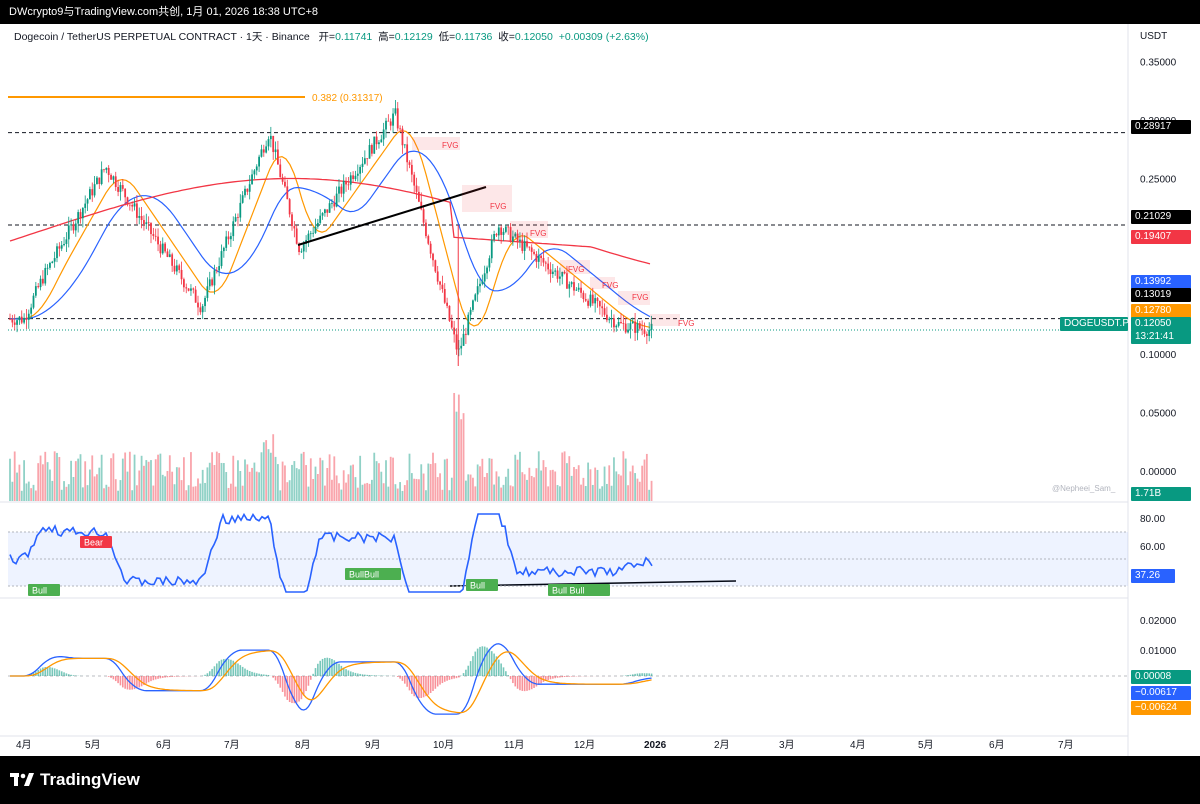 Image resolution: width=1200 pixels, height=804 pixels. Describe the element at coordinates (474, 37) in the screenshot. I see `low-value: 0.11736` at that location.